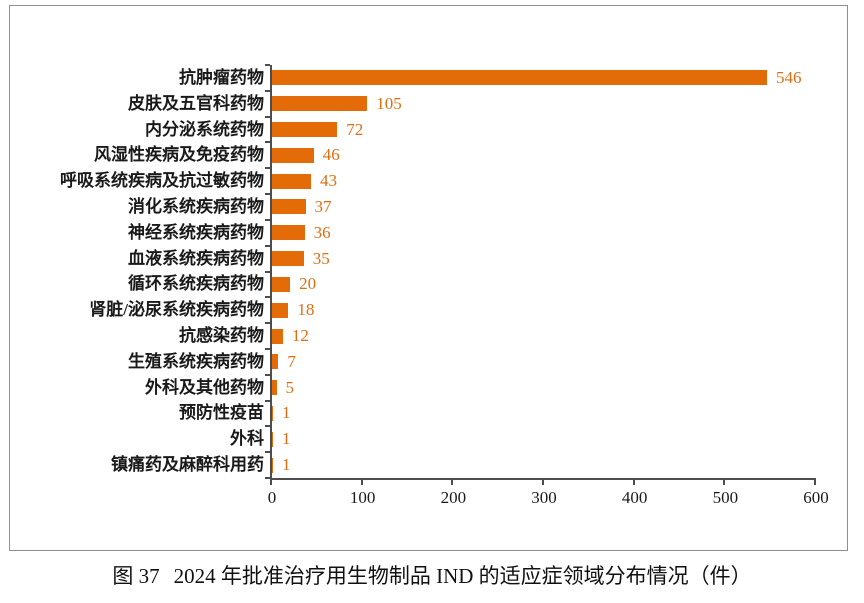 The width and height of the screenshot is (864, 603). I want to click on category-label: 外科及其他药物, so click(204, 387).